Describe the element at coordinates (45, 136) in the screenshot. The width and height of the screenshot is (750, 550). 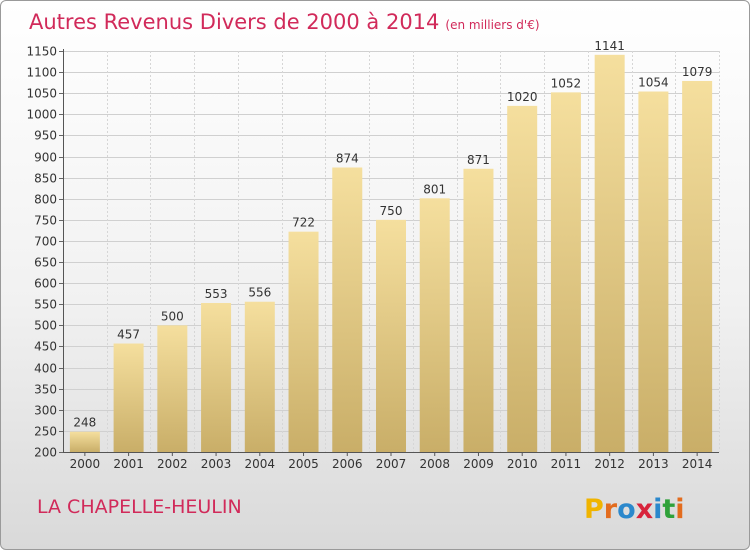
I see `y-tick-label: 950` at that location.